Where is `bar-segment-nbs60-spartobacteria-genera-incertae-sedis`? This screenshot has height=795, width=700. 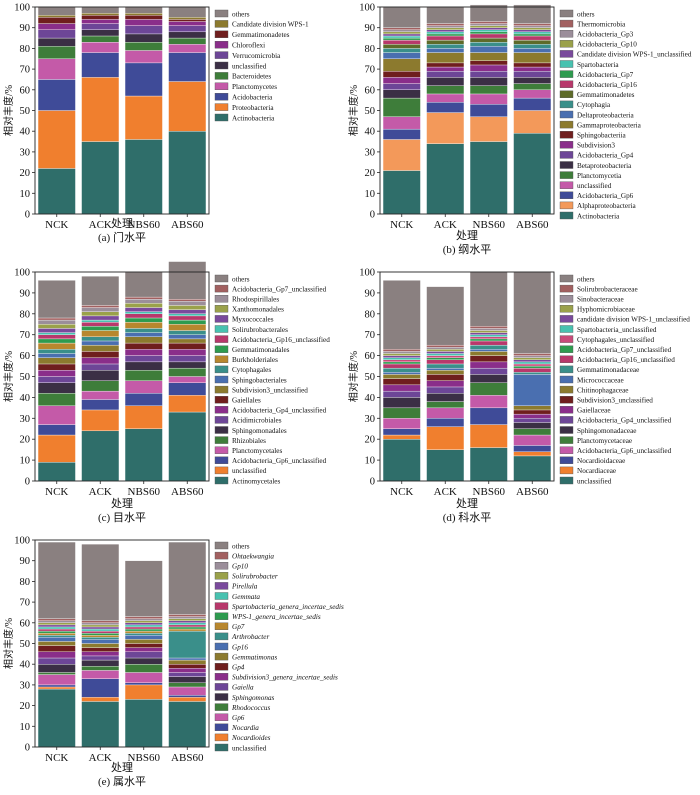 bar-segment-nbs60-spartobacteria-genera-incertae-sedis is located at coordinates (143, 628).